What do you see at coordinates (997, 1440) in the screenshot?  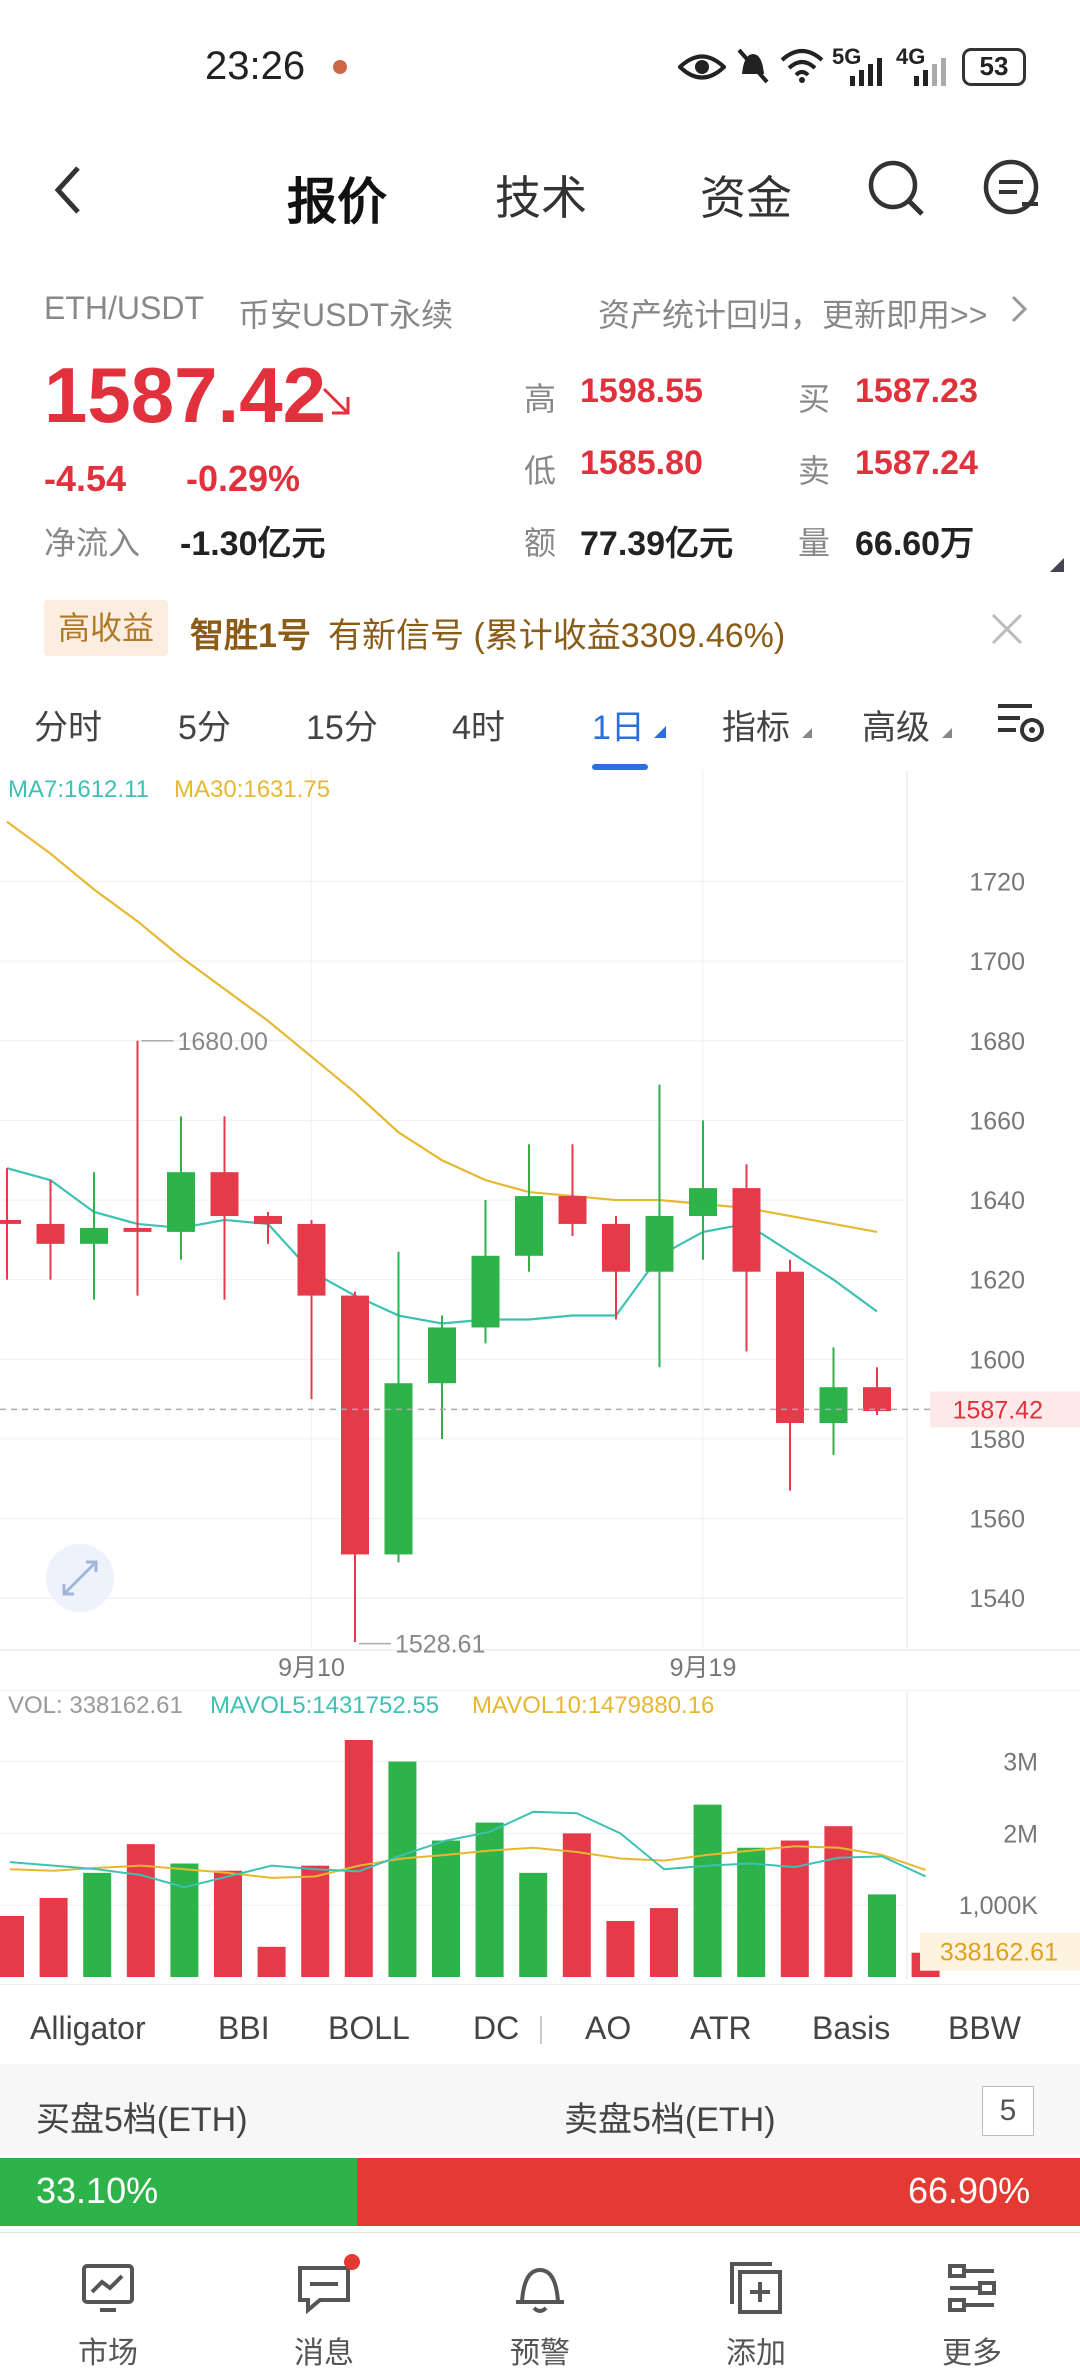 I see `y-tick-label: 1580` at bounding box center [997, 1440].